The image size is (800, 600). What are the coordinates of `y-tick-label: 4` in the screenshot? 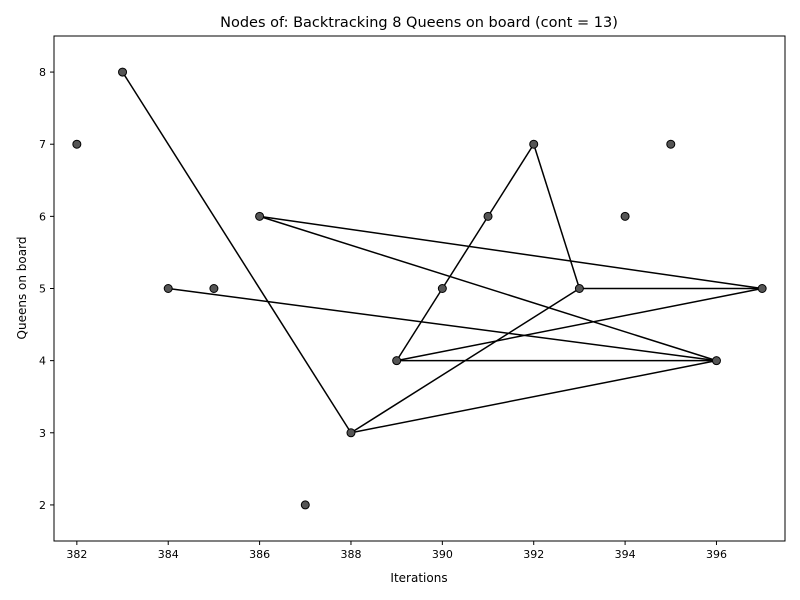 It's located at (42, 361).